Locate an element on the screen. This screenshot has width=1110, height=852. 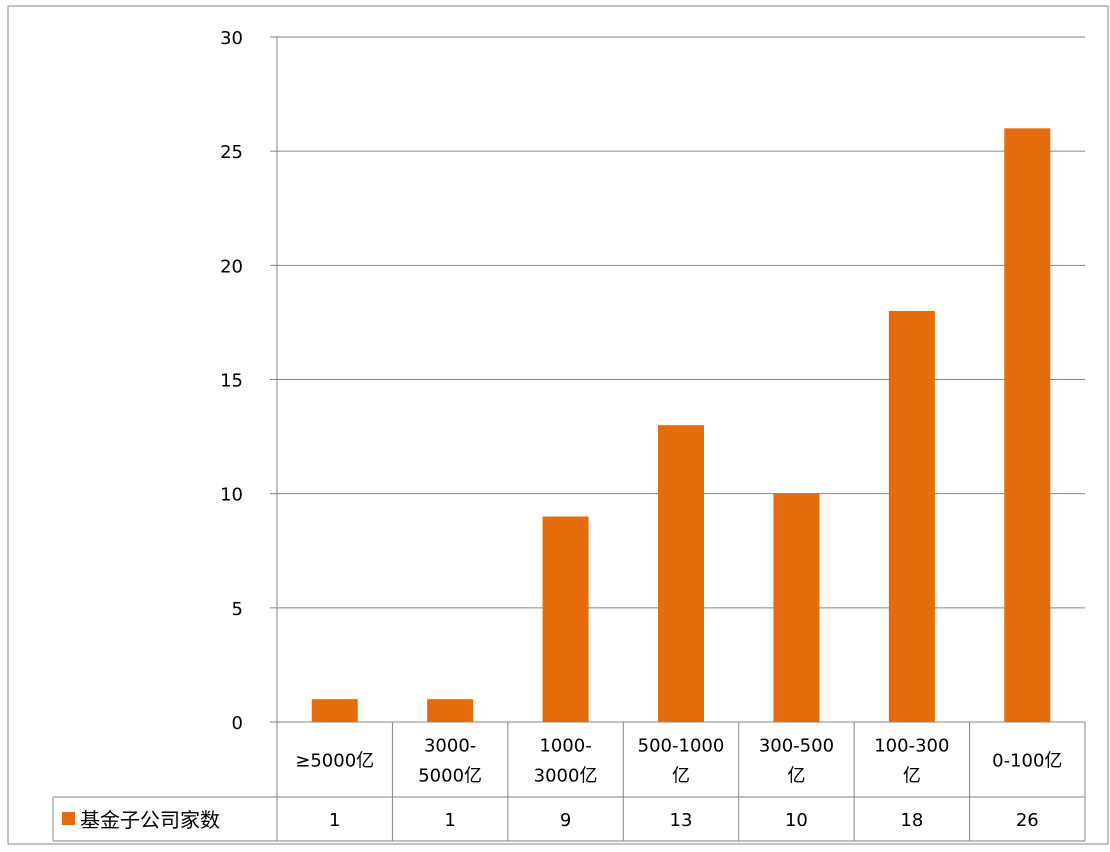
y-tick-label: 5 is located at coordinates (237, 609).